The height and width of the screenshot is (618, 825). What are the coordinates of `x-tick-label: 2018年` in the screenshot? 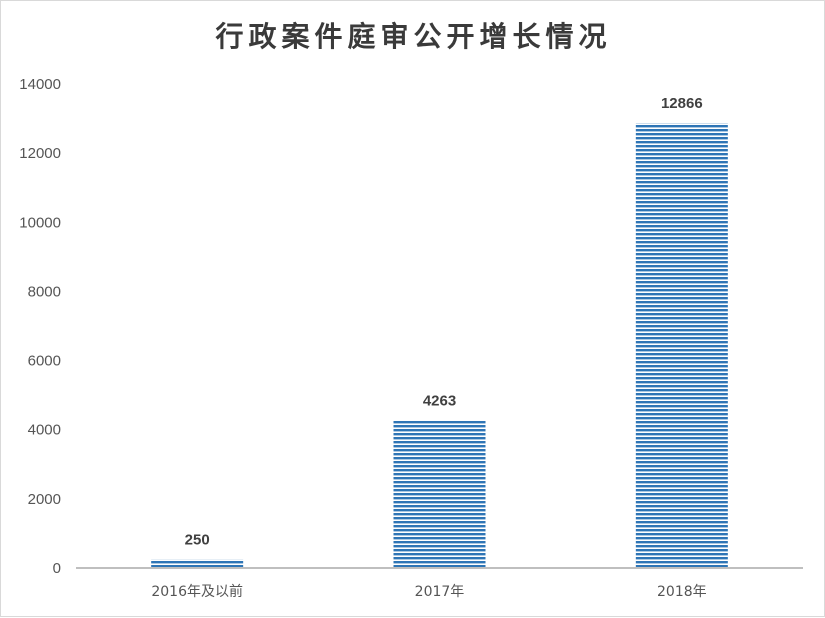 It's located at (682, 592).